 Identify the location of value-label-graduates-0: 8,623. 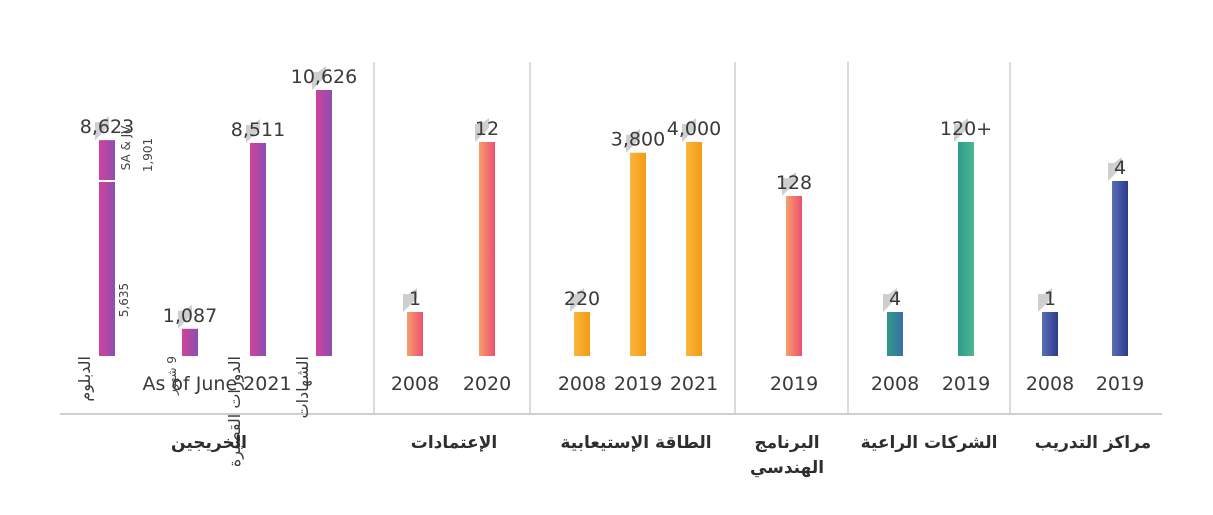
(107, 127).